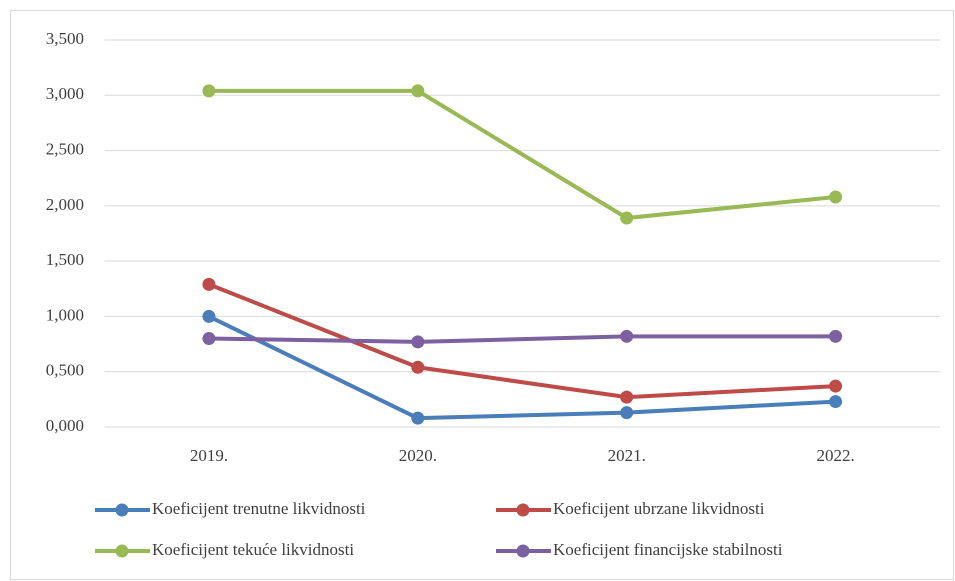  Describe the element at coordinates (418, 455) in the screenshot. I see `x-tick-label: 2020.` at that location.